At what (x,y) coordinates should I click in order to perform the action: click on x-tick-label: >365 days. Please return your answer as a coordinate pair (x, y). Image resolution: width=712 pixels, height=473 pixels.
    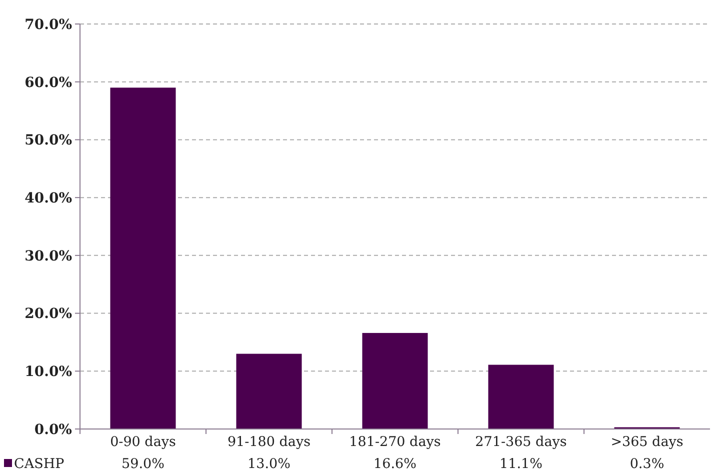
    Looking at the image, I should click on (647, 442).